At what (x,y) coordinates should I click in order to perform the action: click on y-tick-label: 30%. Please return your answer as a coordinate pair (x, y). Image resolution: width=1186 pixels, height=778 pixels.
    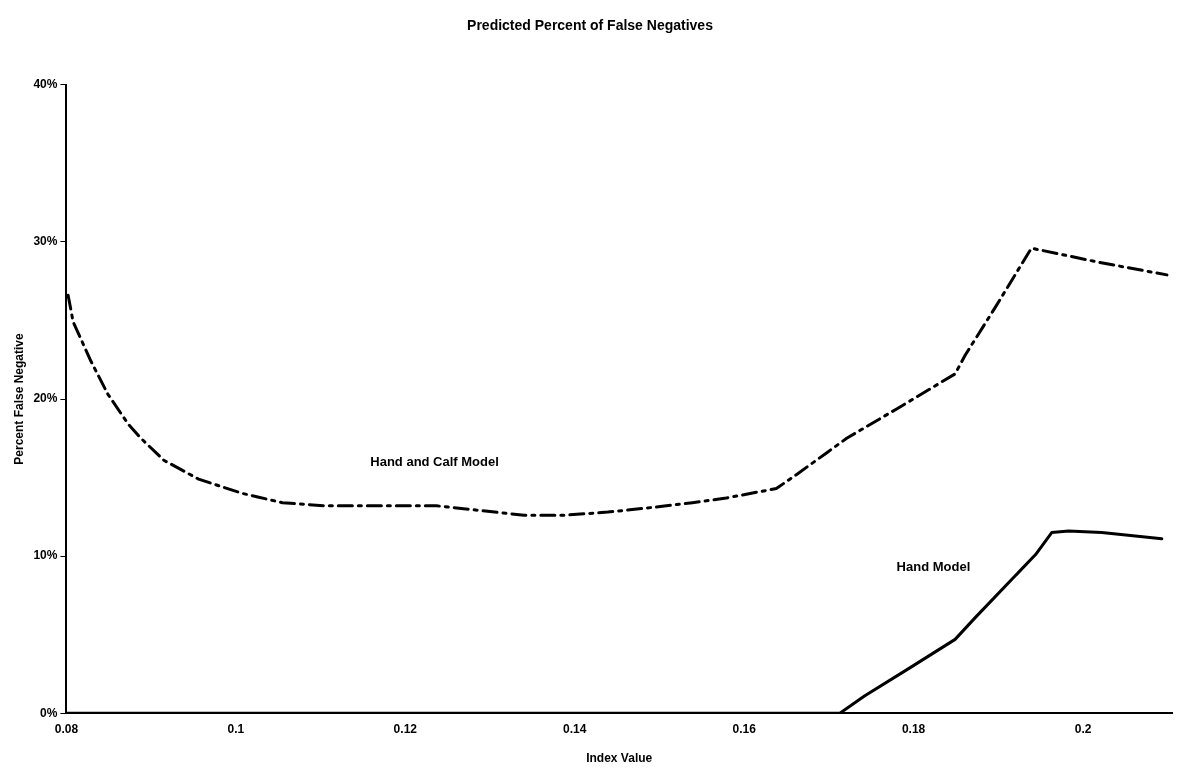
    Looking at the image, I should click on (45, 241).